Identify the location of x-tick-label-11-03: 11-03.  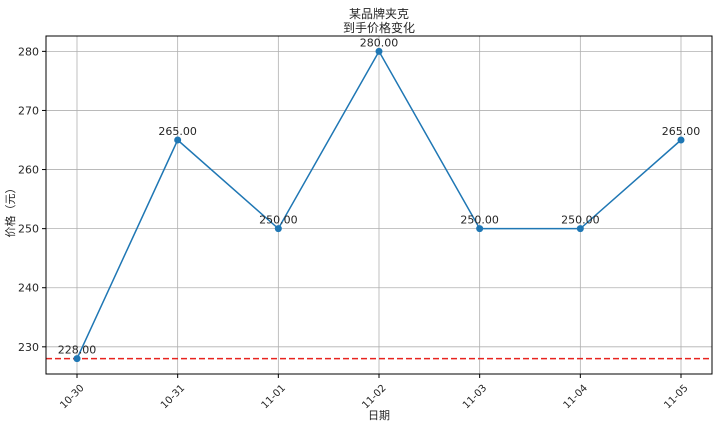
(475, 397).